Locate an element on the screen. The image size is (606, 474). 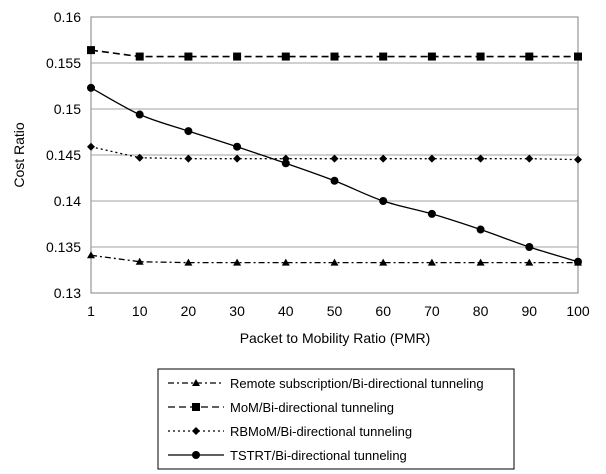
legend-label: MoM/Bi-directional tunneling is located at coordinates (312, 407).